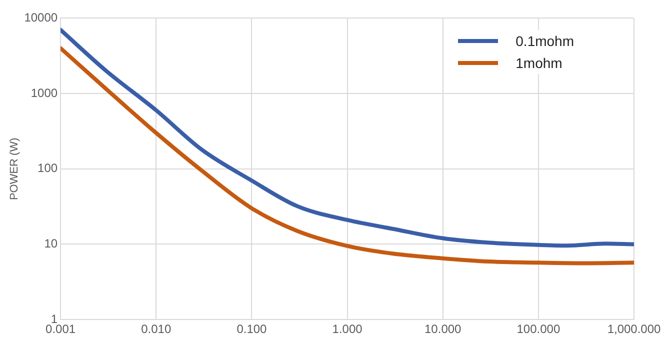 This screenshot has width=672, height=348. Describe the element at coordinates (252, 329) in the screenshot. I see `x-tick-label: 0.100` at that location.